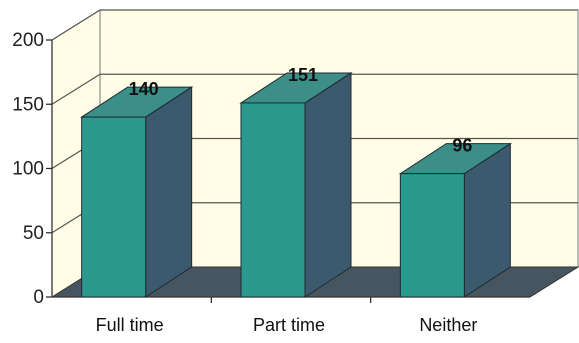 Image resolution: width=579 pixels, height=343 pixels. Describe the element at coordinates (33, 233) in the screenshot. I see `y-tick-label: 50` at that location.